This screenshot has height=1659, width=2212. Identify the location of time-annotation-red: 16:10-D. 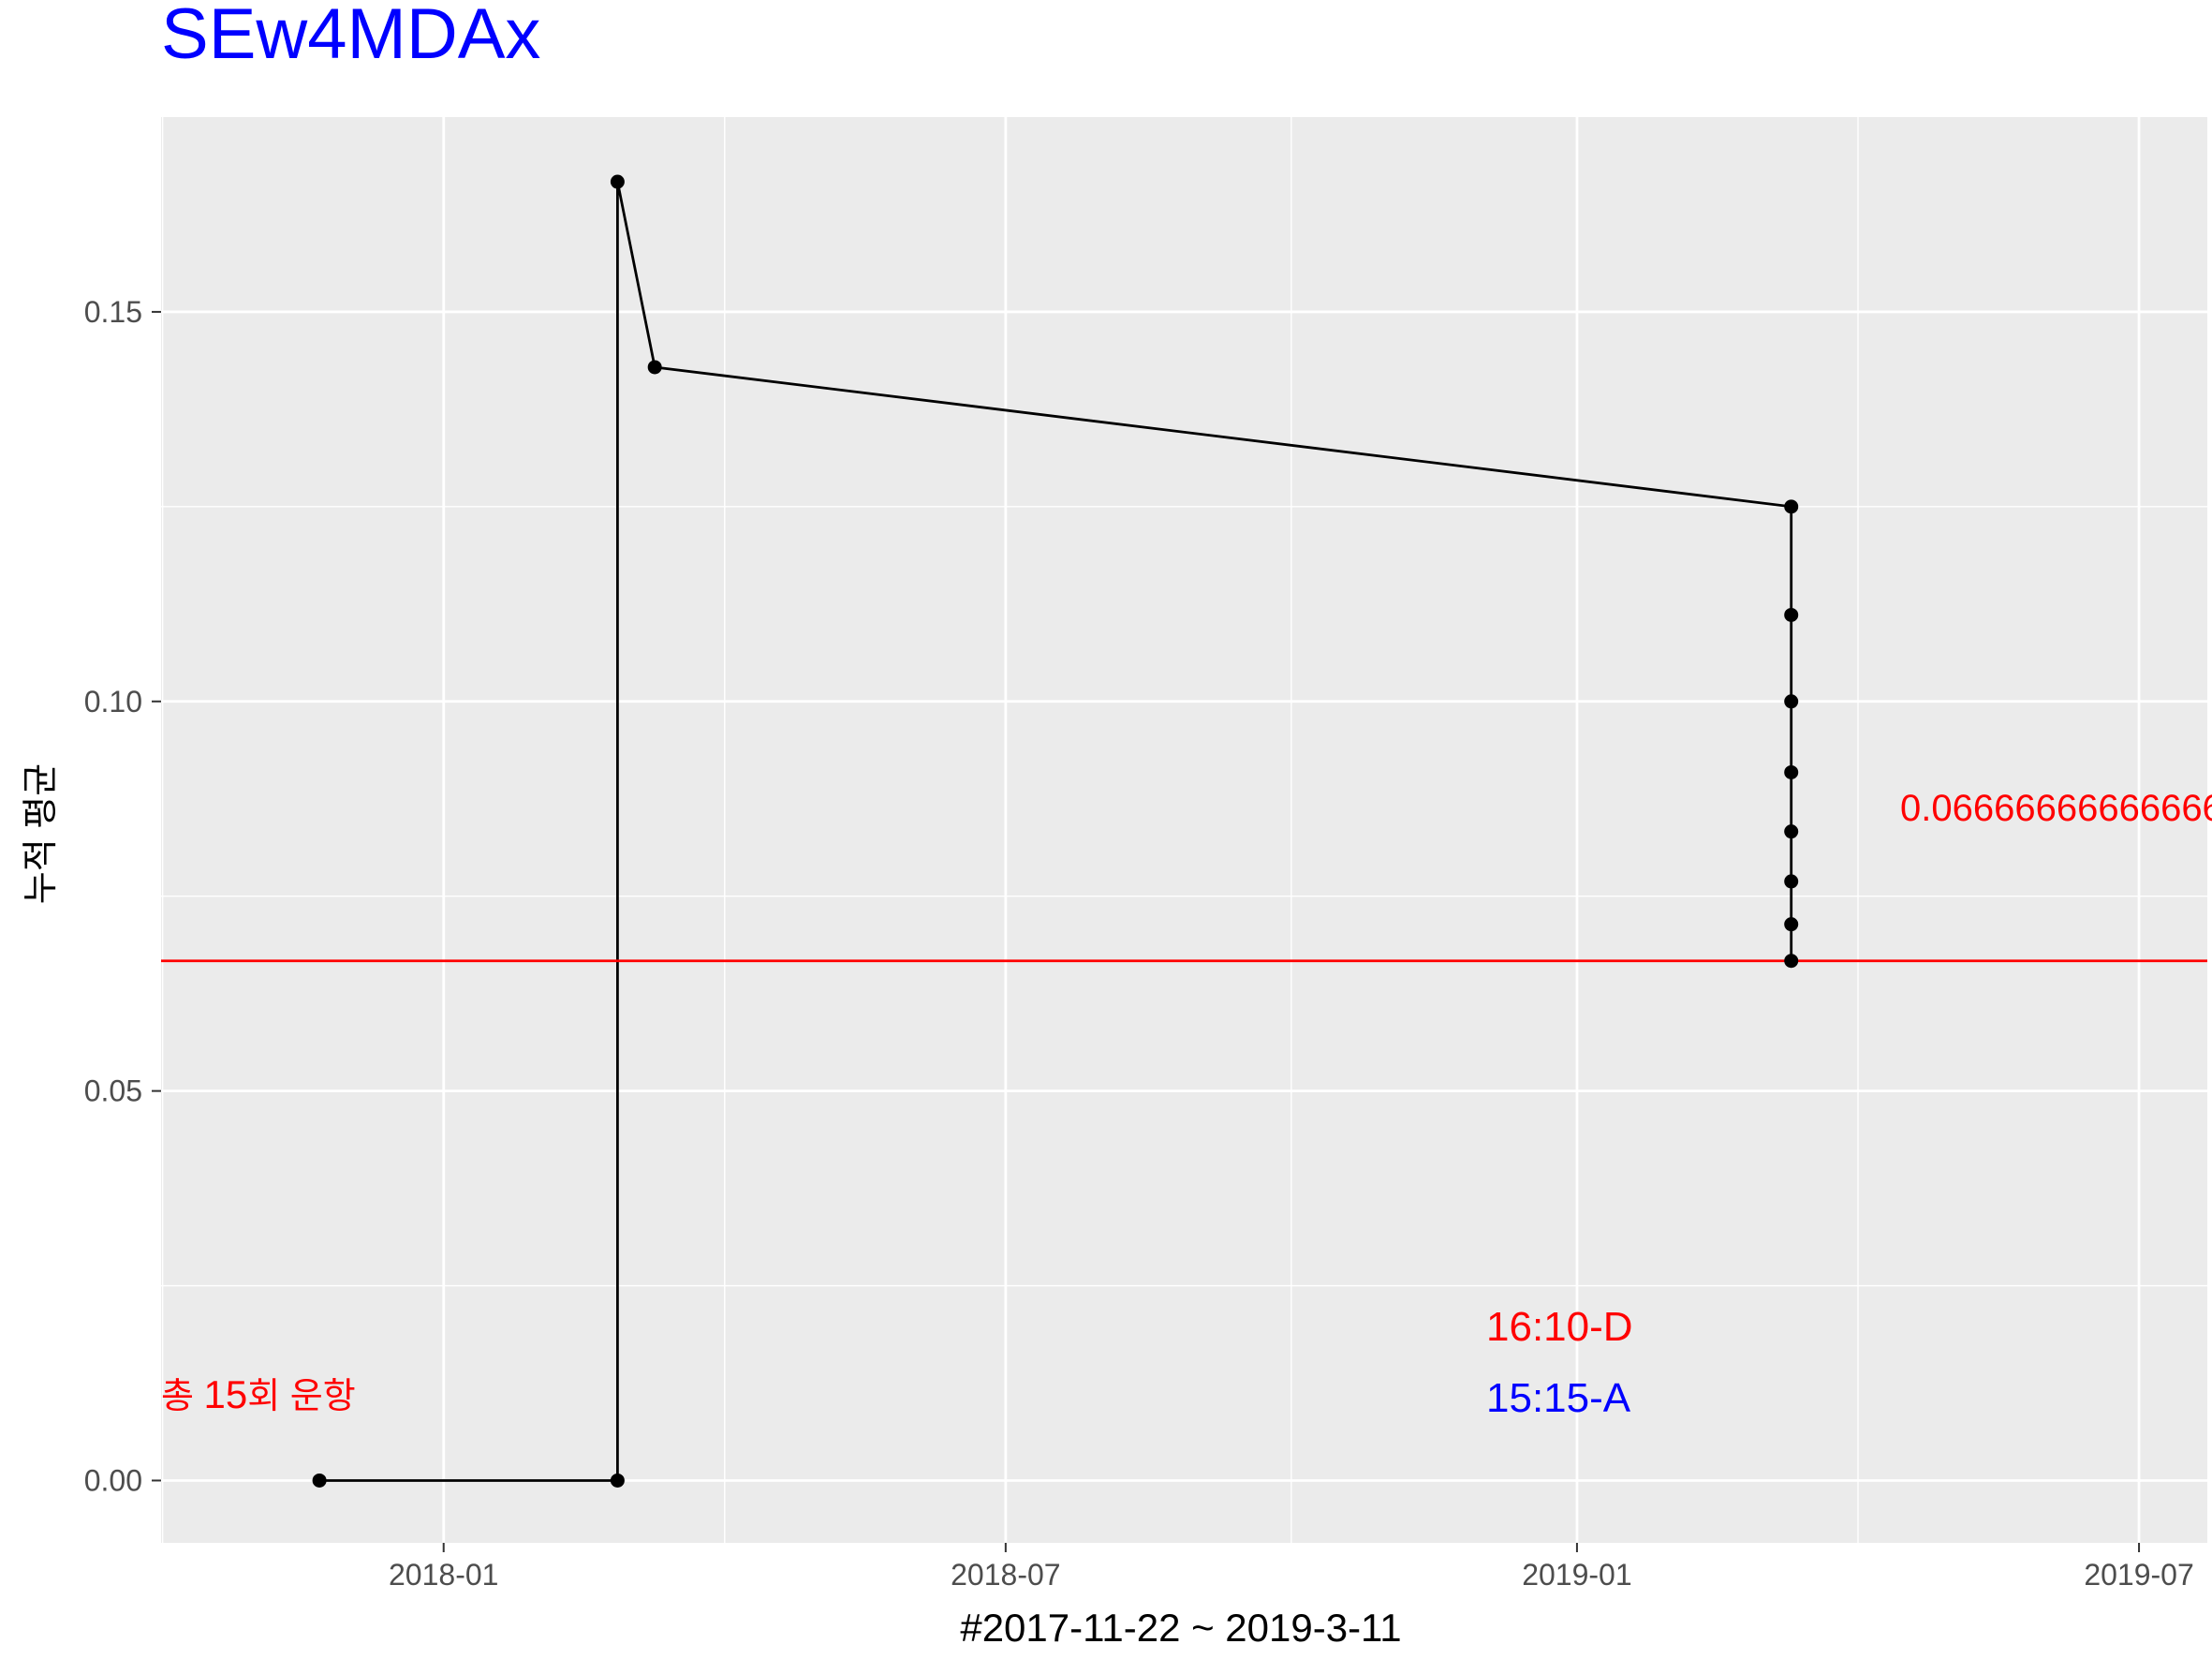
(1560, 1327).